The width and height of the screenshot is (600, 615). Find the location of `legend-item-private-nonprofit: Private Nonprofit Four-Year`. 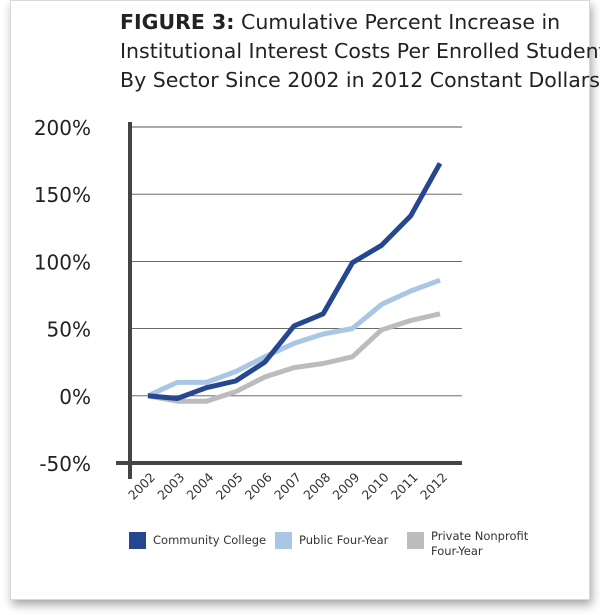

legend-item-private-nonprofit: Private Nonprofit Four-Year is located at coordinates (468, 544).